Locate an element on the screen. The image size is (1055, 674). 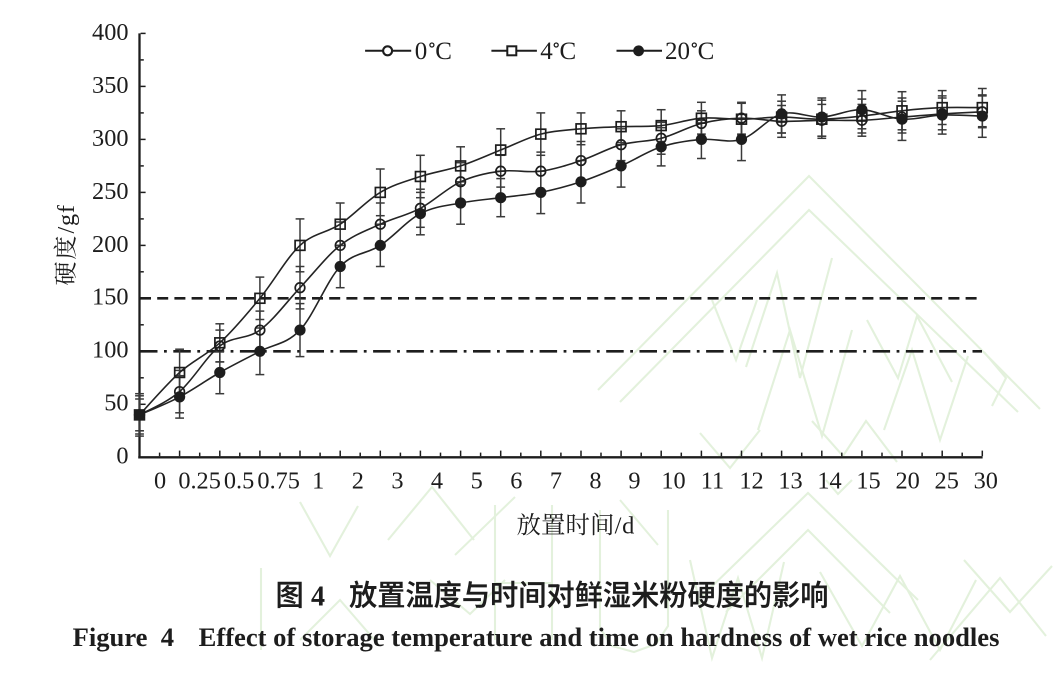
svg-text: 25 is located at coordinates (947, 481).